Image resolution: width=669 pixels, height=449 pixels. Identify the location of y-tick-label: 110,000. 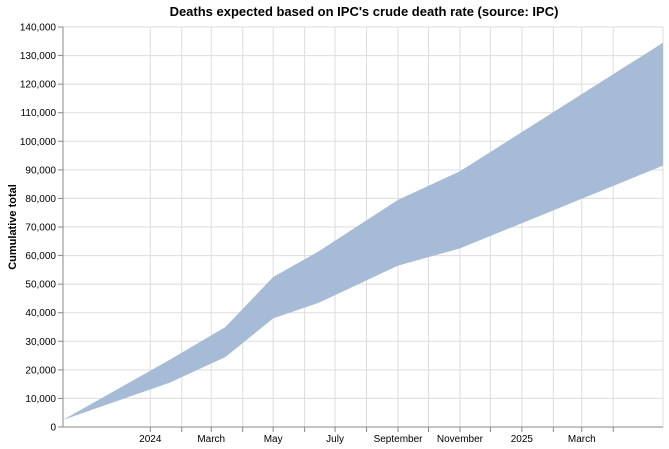
(39, 113).